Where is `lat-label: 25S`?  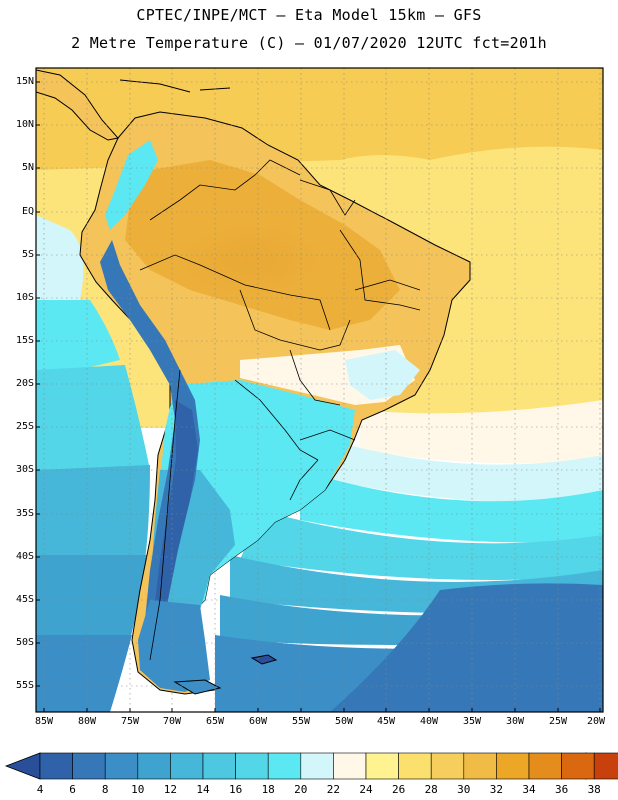
lat-label: 25S is located at coordinates (24, 426).